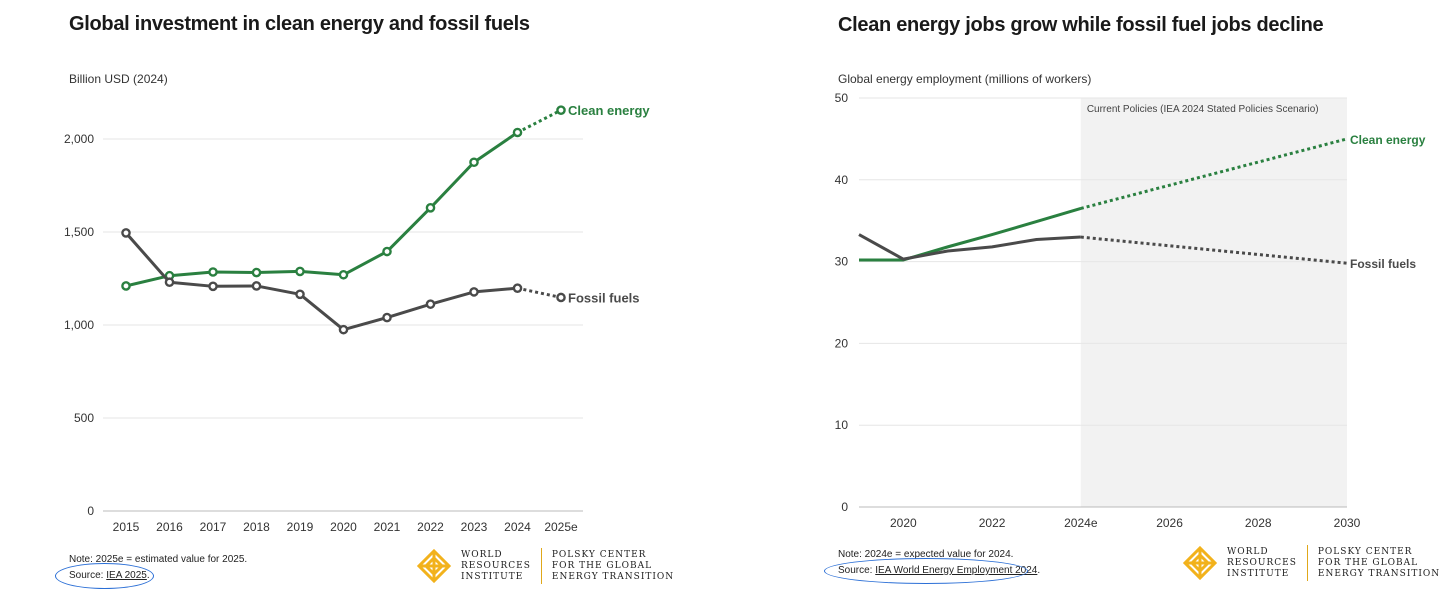 Image resolution: width=1456 pixels, height=598 pixels. Describe the element at coordinates (1213, 302) in the screenshot. I see `projection-shaded-region` at that location.